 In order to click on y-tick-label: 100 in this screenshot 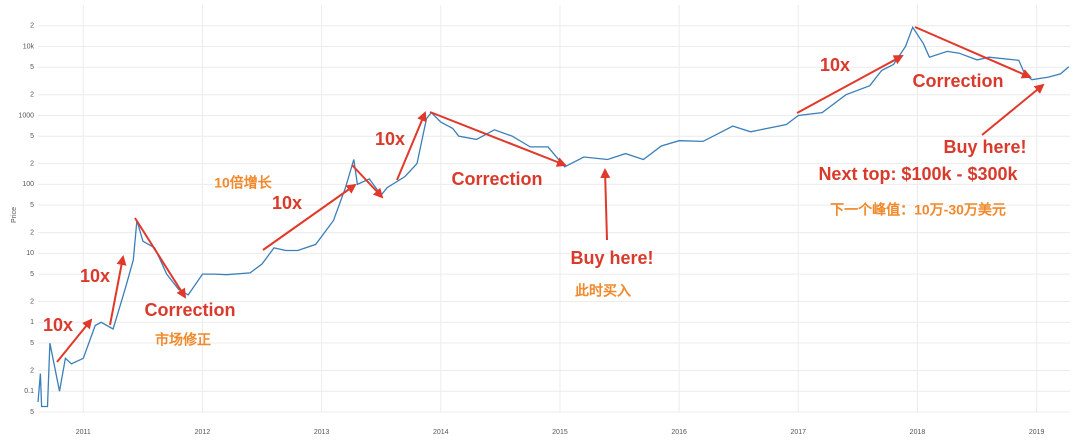, I will do `click(28, 184)`.